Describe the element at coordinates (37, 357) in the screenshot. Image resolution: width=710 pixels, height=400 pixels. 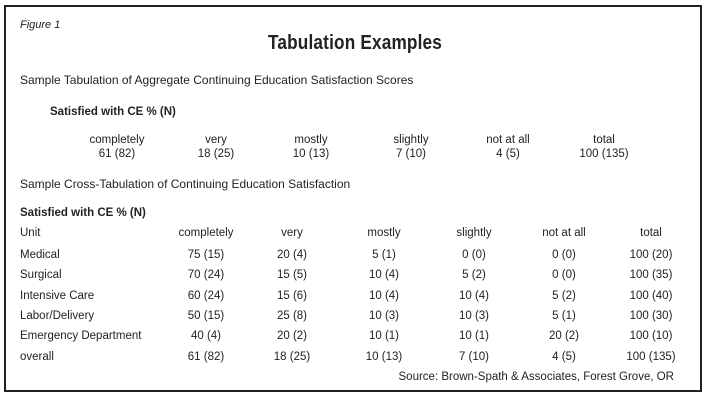
I see `row-label: overall` at that location.